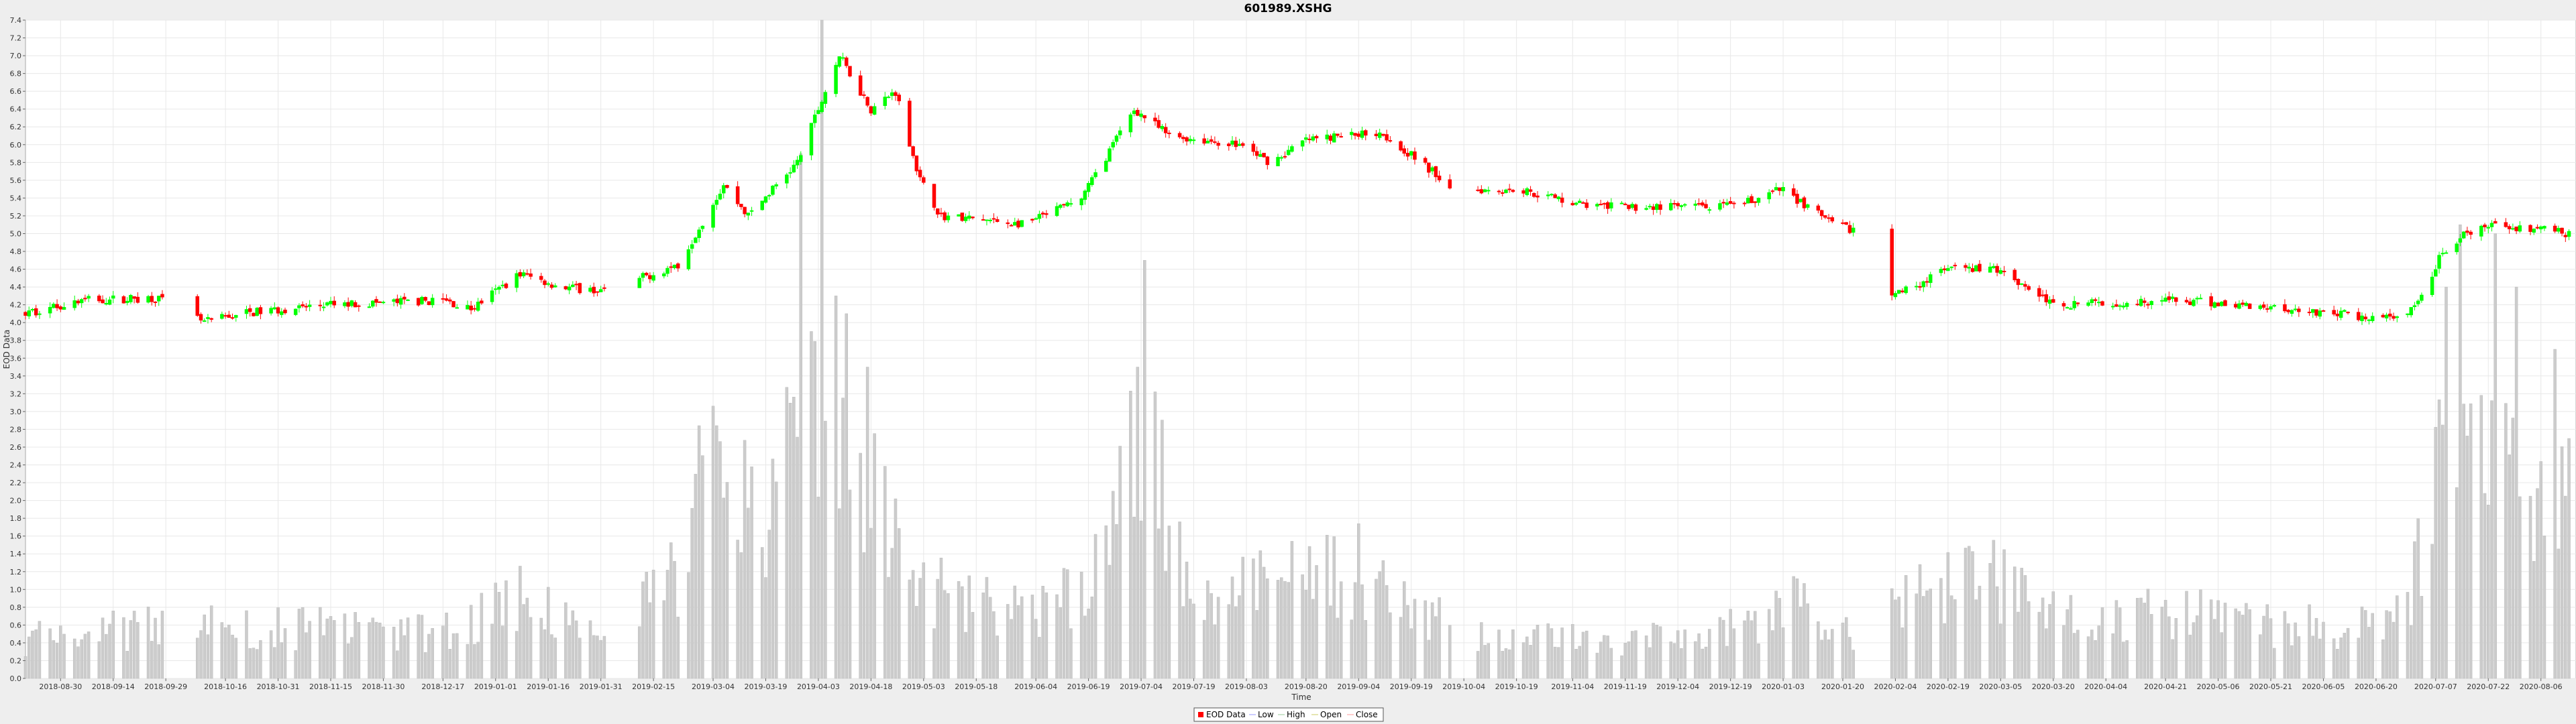 This screenshot has width=2576, height=724. Describe the element at coordinates (16, 287) in the screenshot. I see `y-tick-label: 4.4` at that location.